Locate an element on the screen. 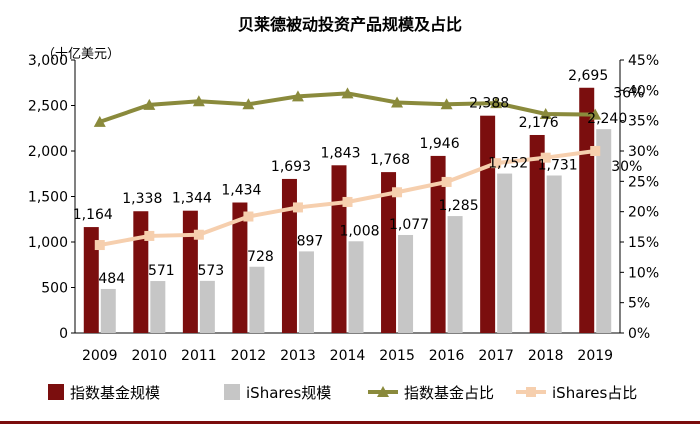  bar-label-ishares: 728 is located at coordinates (260, 257).